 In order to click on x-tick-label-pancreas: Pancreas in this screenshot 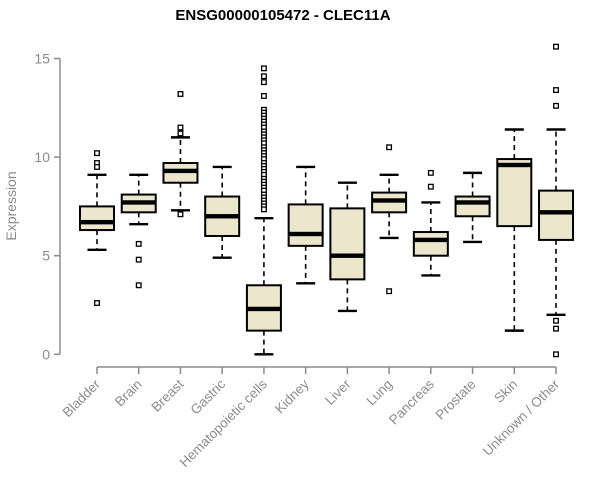, I will do `click(411, 401)`.